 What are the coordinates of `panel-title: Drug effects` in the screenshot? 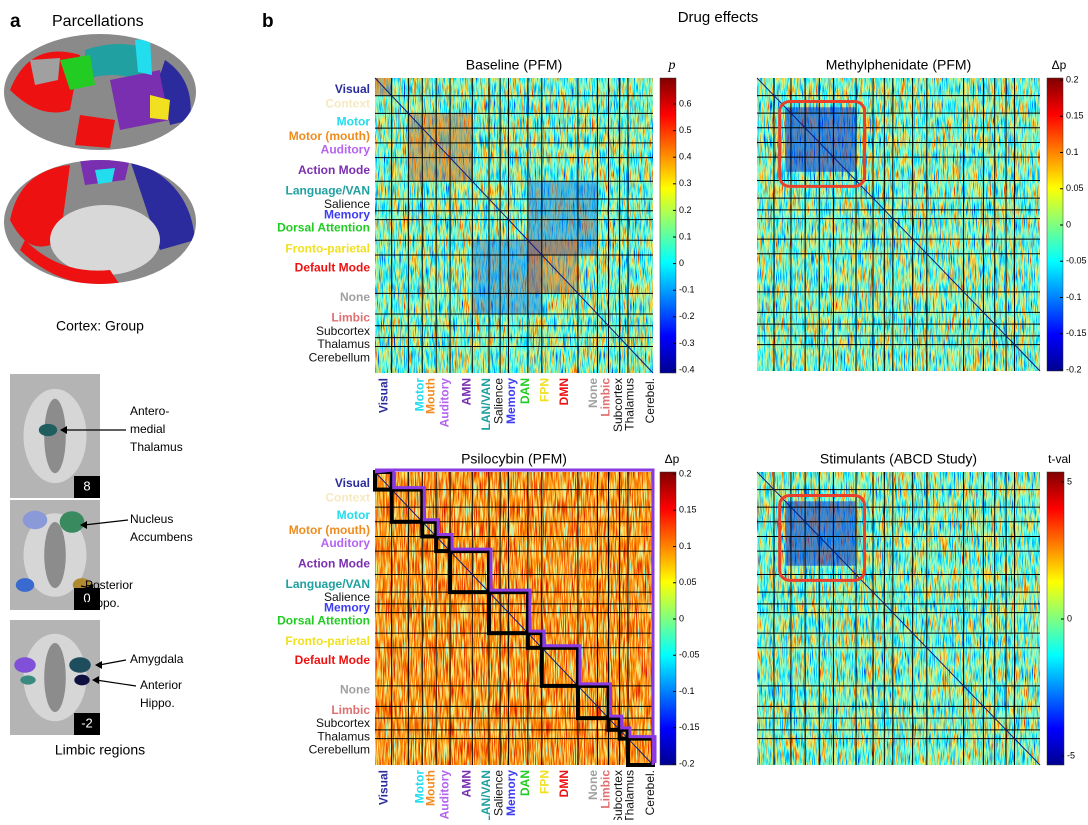 It's located at (718, 17).